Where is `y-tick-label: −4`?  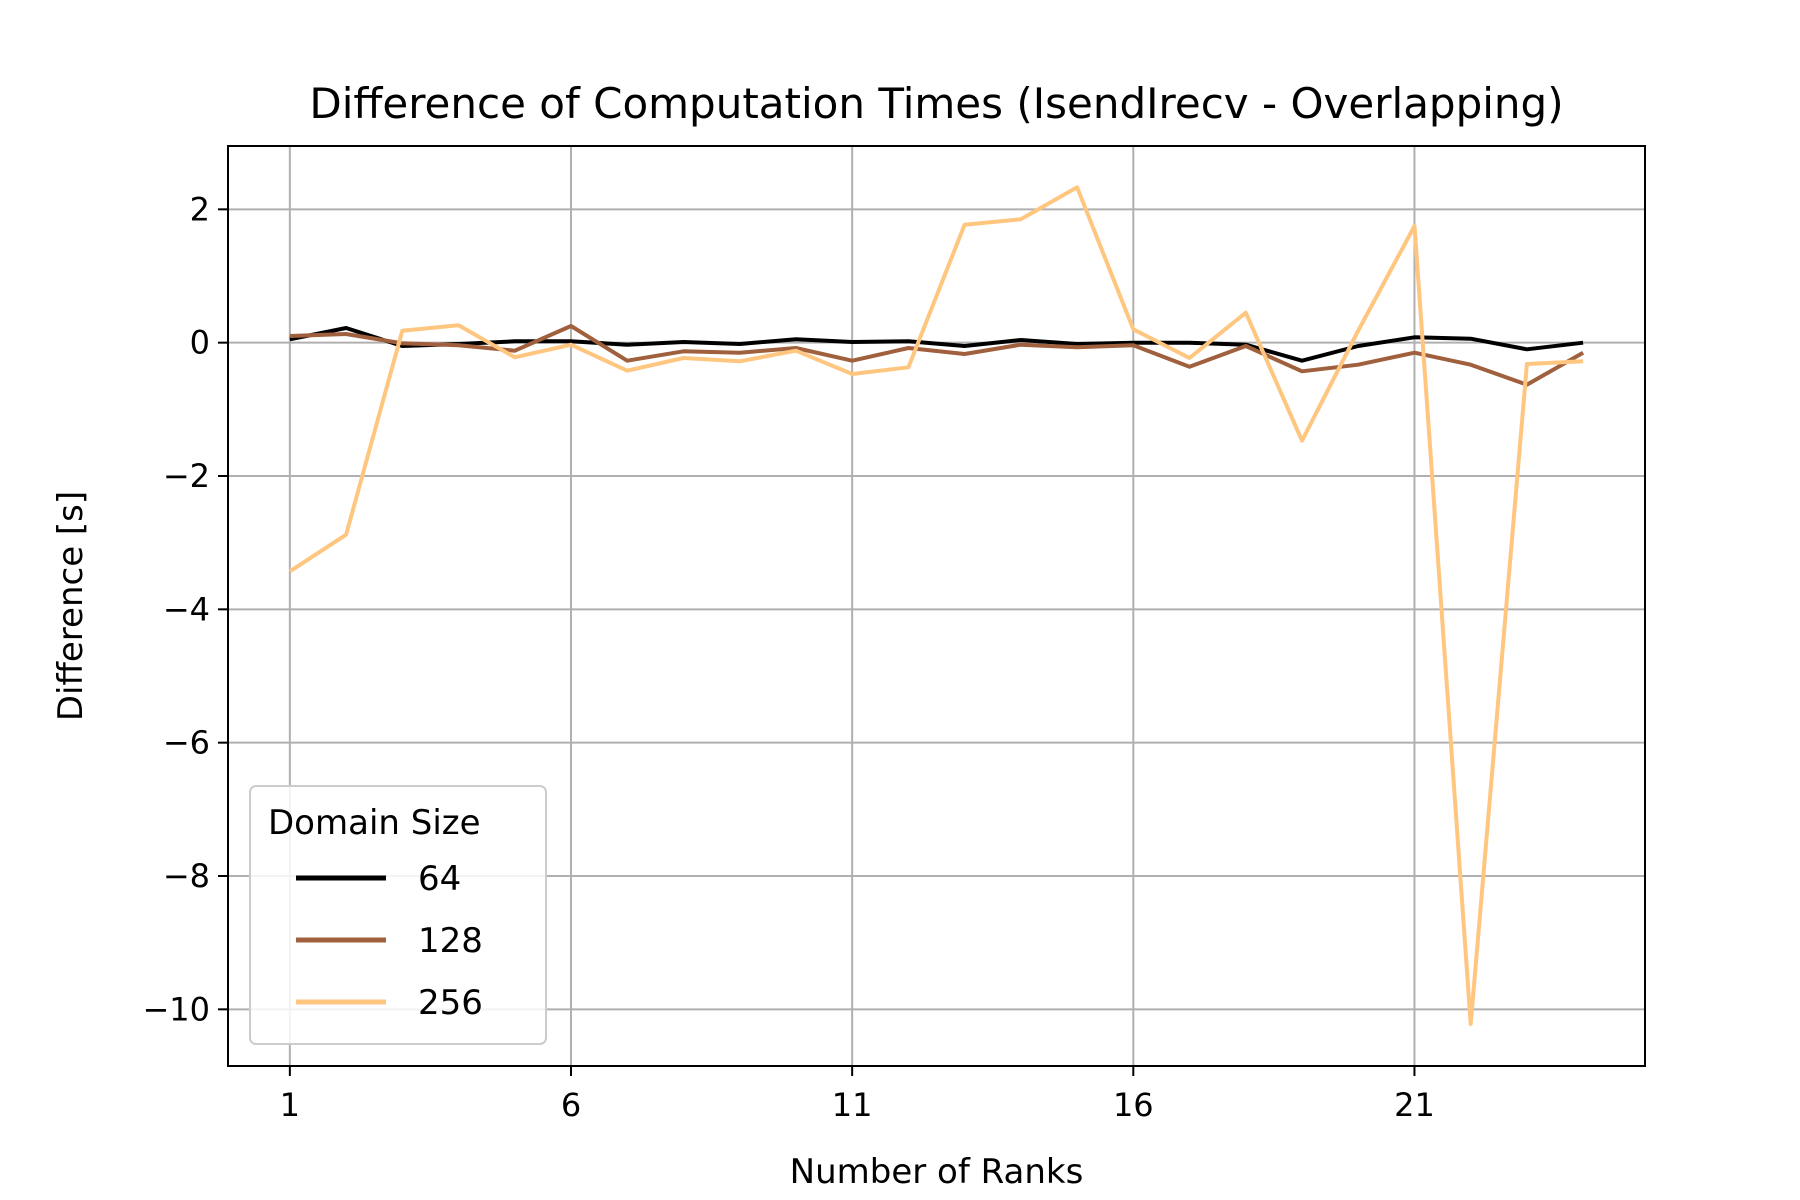
y-tick-label: −4 is located at coordinates (186, 609).